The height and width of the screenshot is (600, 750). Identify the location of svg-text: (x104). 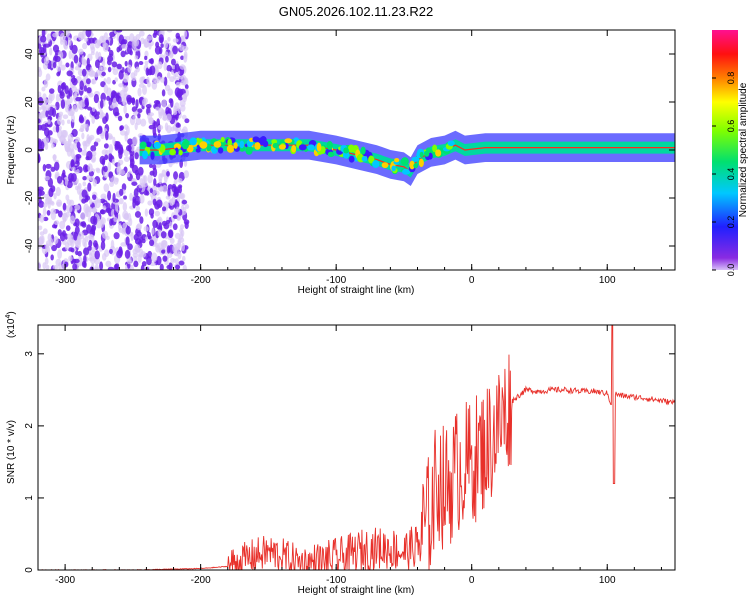
(11, 324).